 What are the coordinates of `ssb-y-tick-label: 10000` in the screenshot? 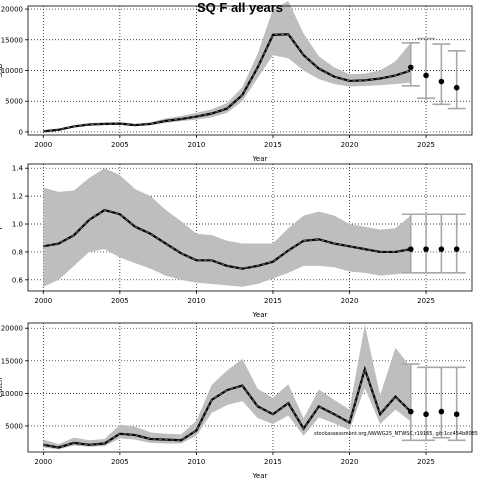 It's located at (12, 71).